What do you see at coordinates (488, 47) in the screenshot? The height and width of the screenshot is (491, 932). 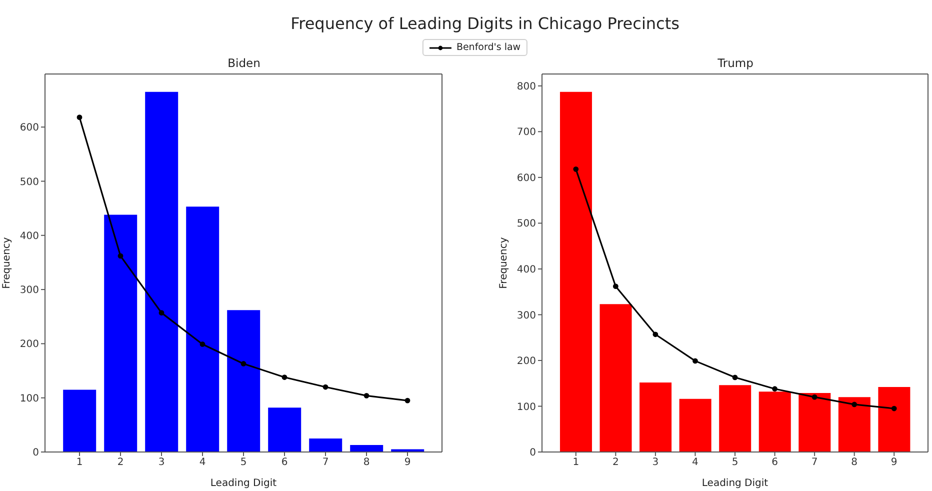 I see `legend-label: Benford's law` at bounding box center [488, 47].